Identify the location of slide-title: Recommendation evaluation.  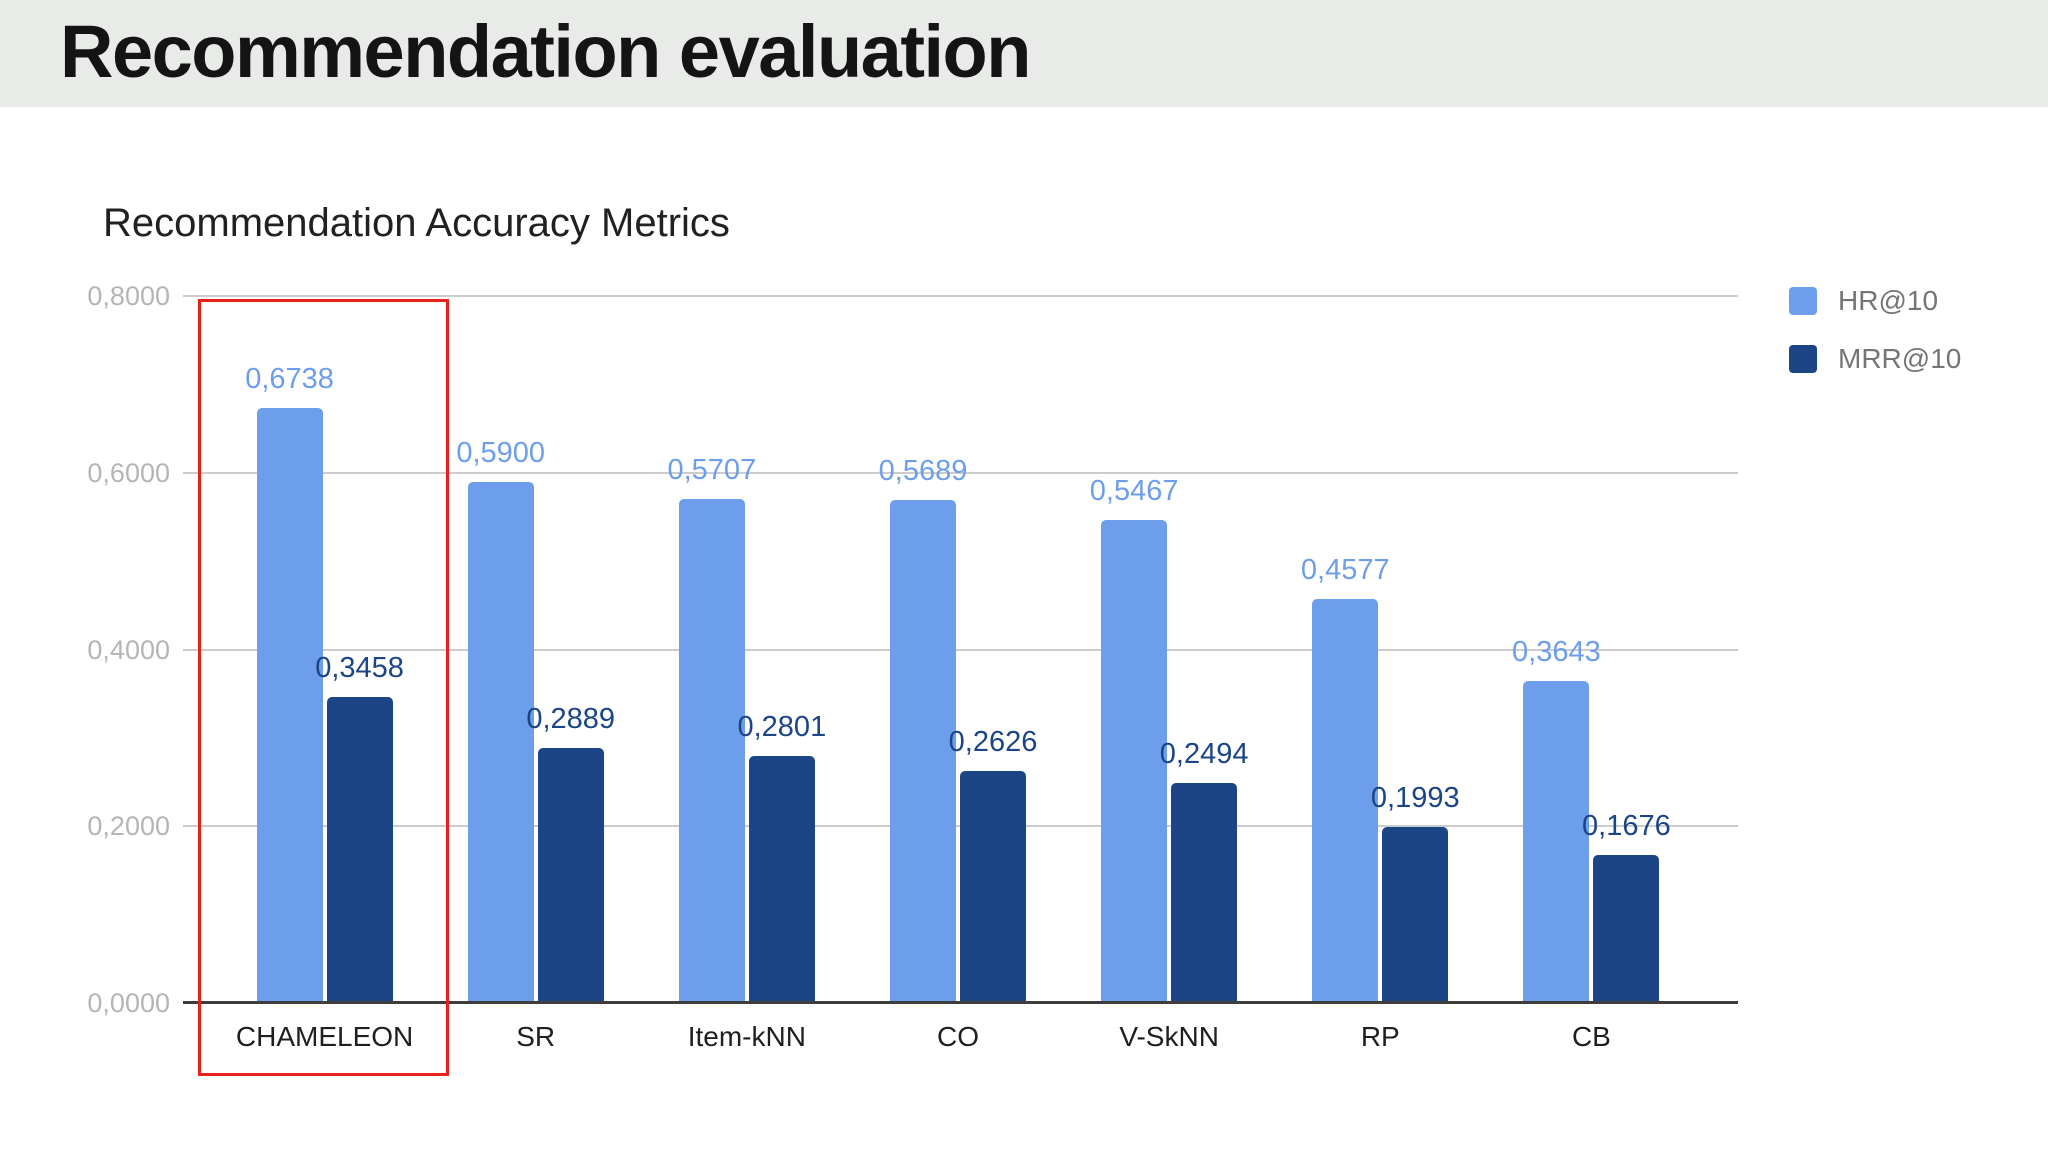
(545, 51).